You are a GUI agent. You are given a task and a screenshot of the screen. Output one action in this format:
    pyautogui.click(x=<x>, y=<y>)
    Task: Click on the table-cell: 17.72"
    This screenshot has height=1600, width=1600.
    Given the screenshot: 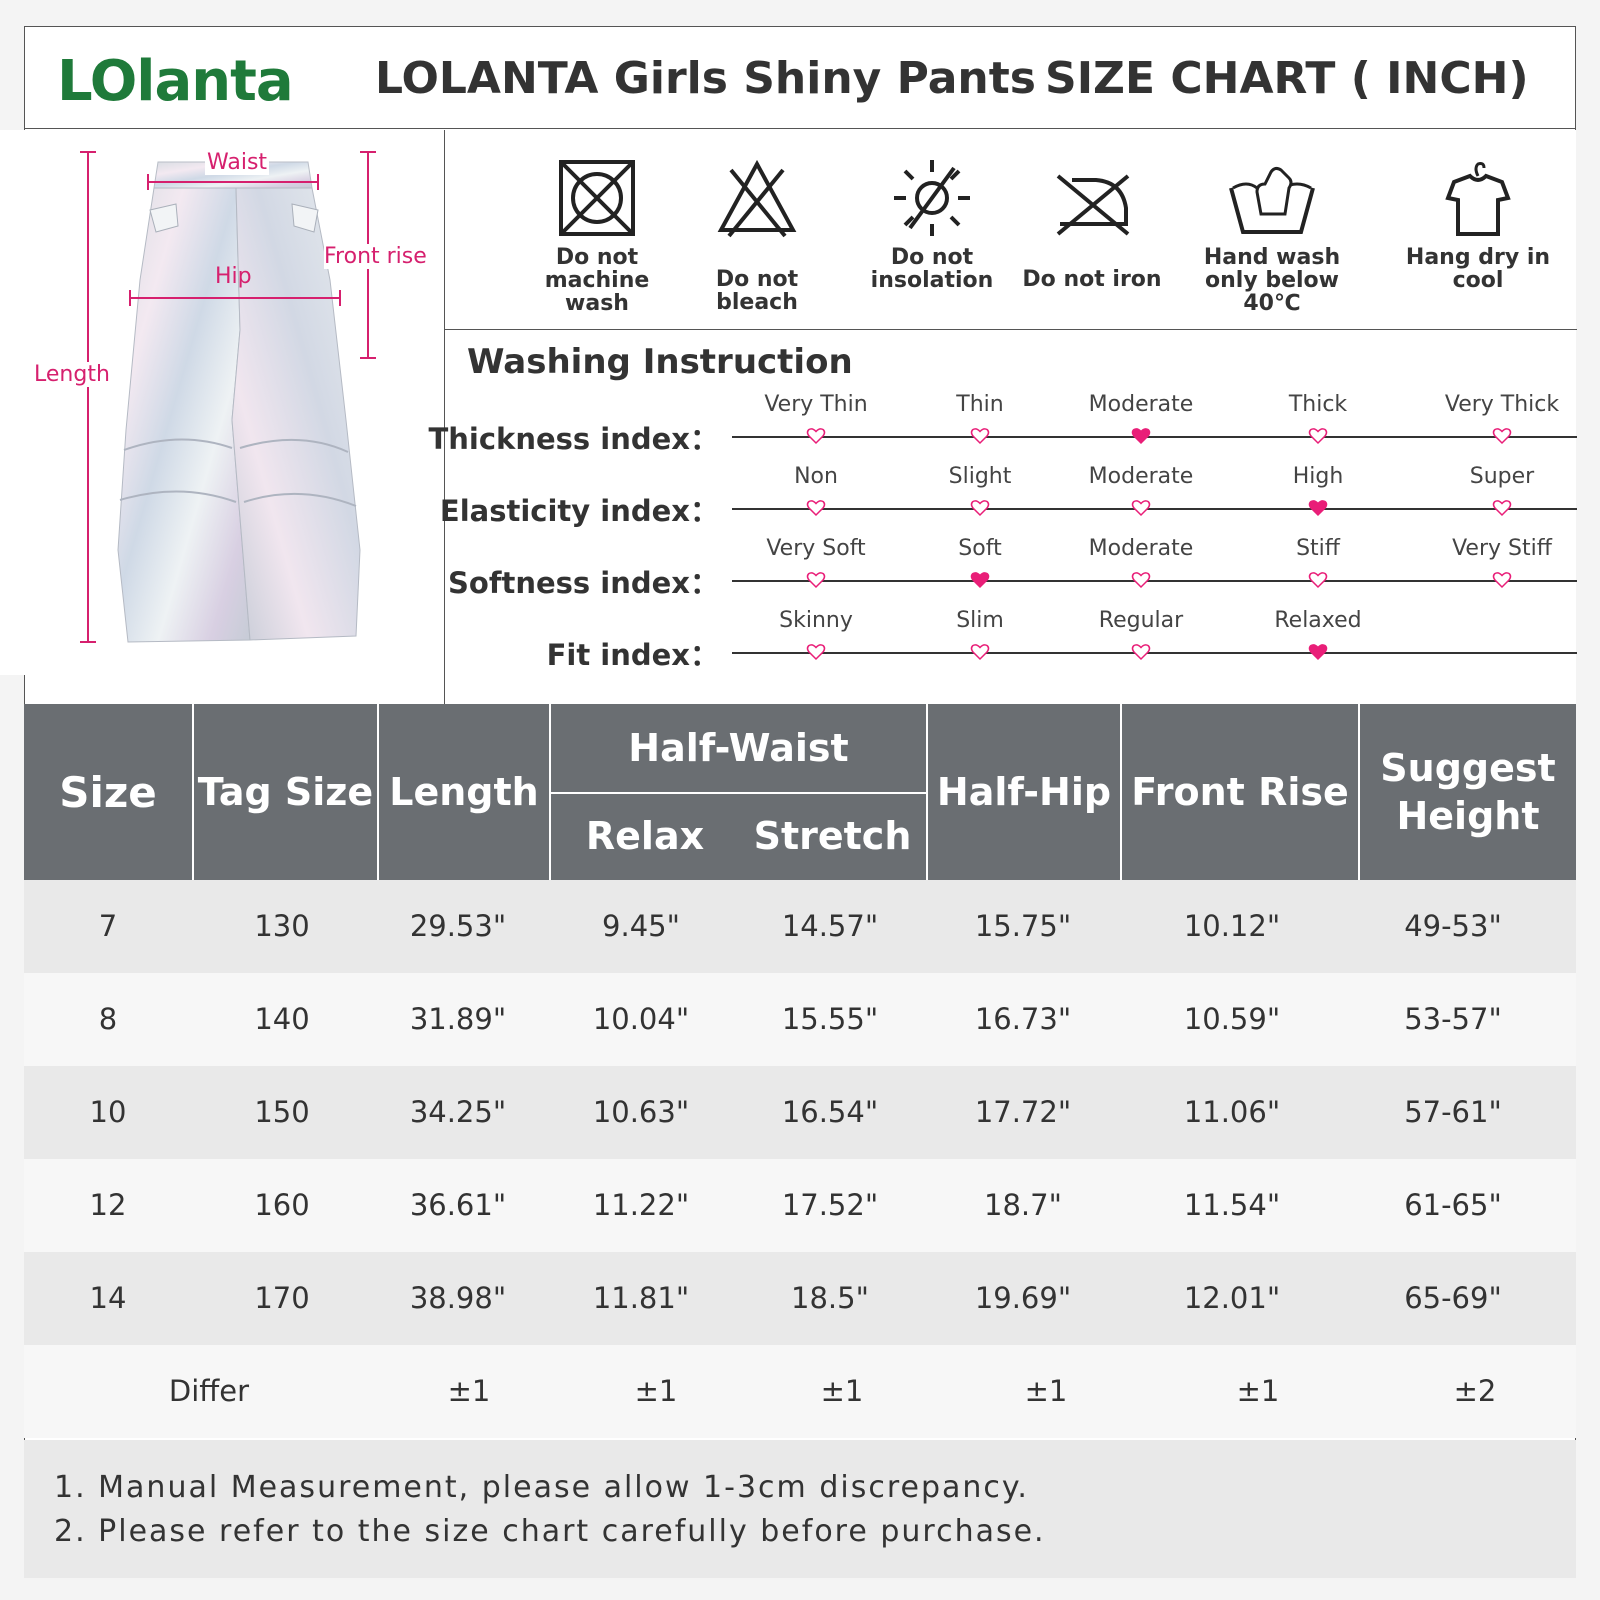 What is the action you would take?
    pyautogui.click(x=1023, y=1112)
    